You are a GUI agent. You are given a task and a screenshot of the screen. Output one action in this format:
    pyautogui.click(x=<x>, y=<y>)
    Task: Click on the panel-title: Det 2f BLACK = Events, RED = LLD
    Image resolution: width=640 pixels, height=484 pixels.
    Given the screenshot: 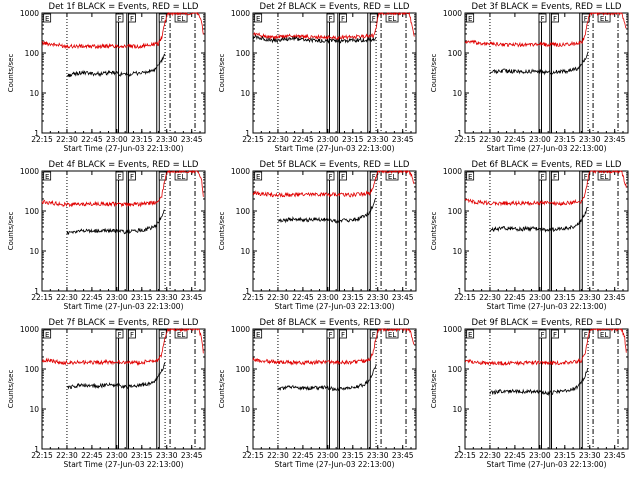 What is the action you would take?
    pyautogui.click(x=335, y=7)
    